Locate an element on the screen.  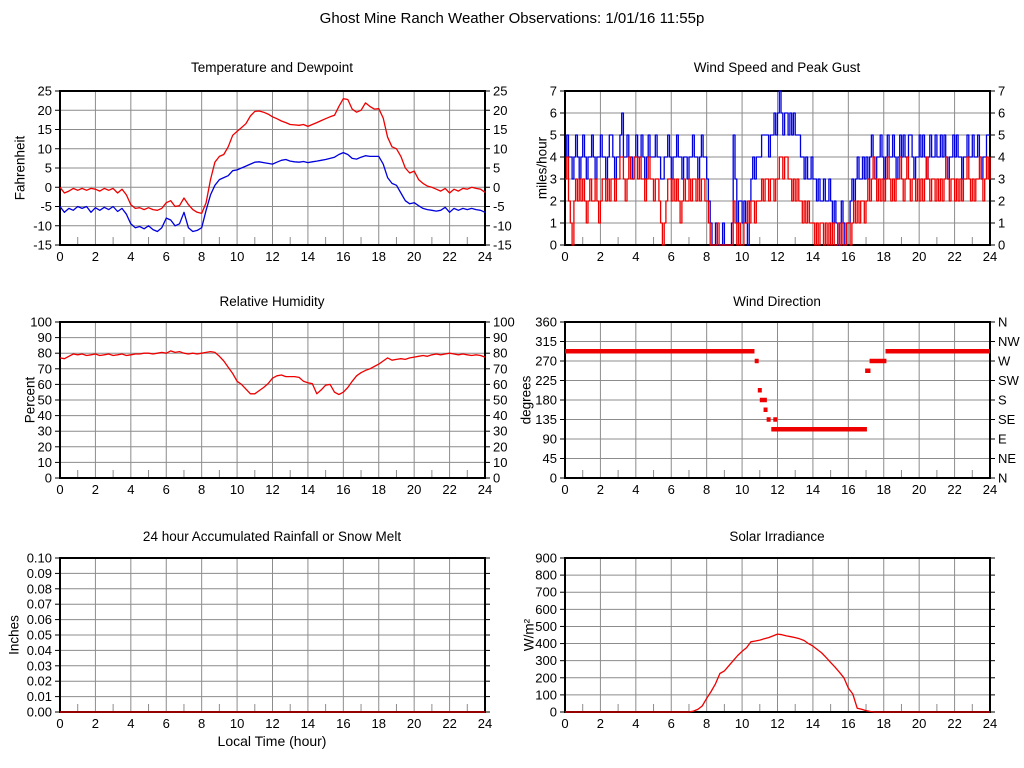
ytick-label: 6 is located at coordinates (553, 113).